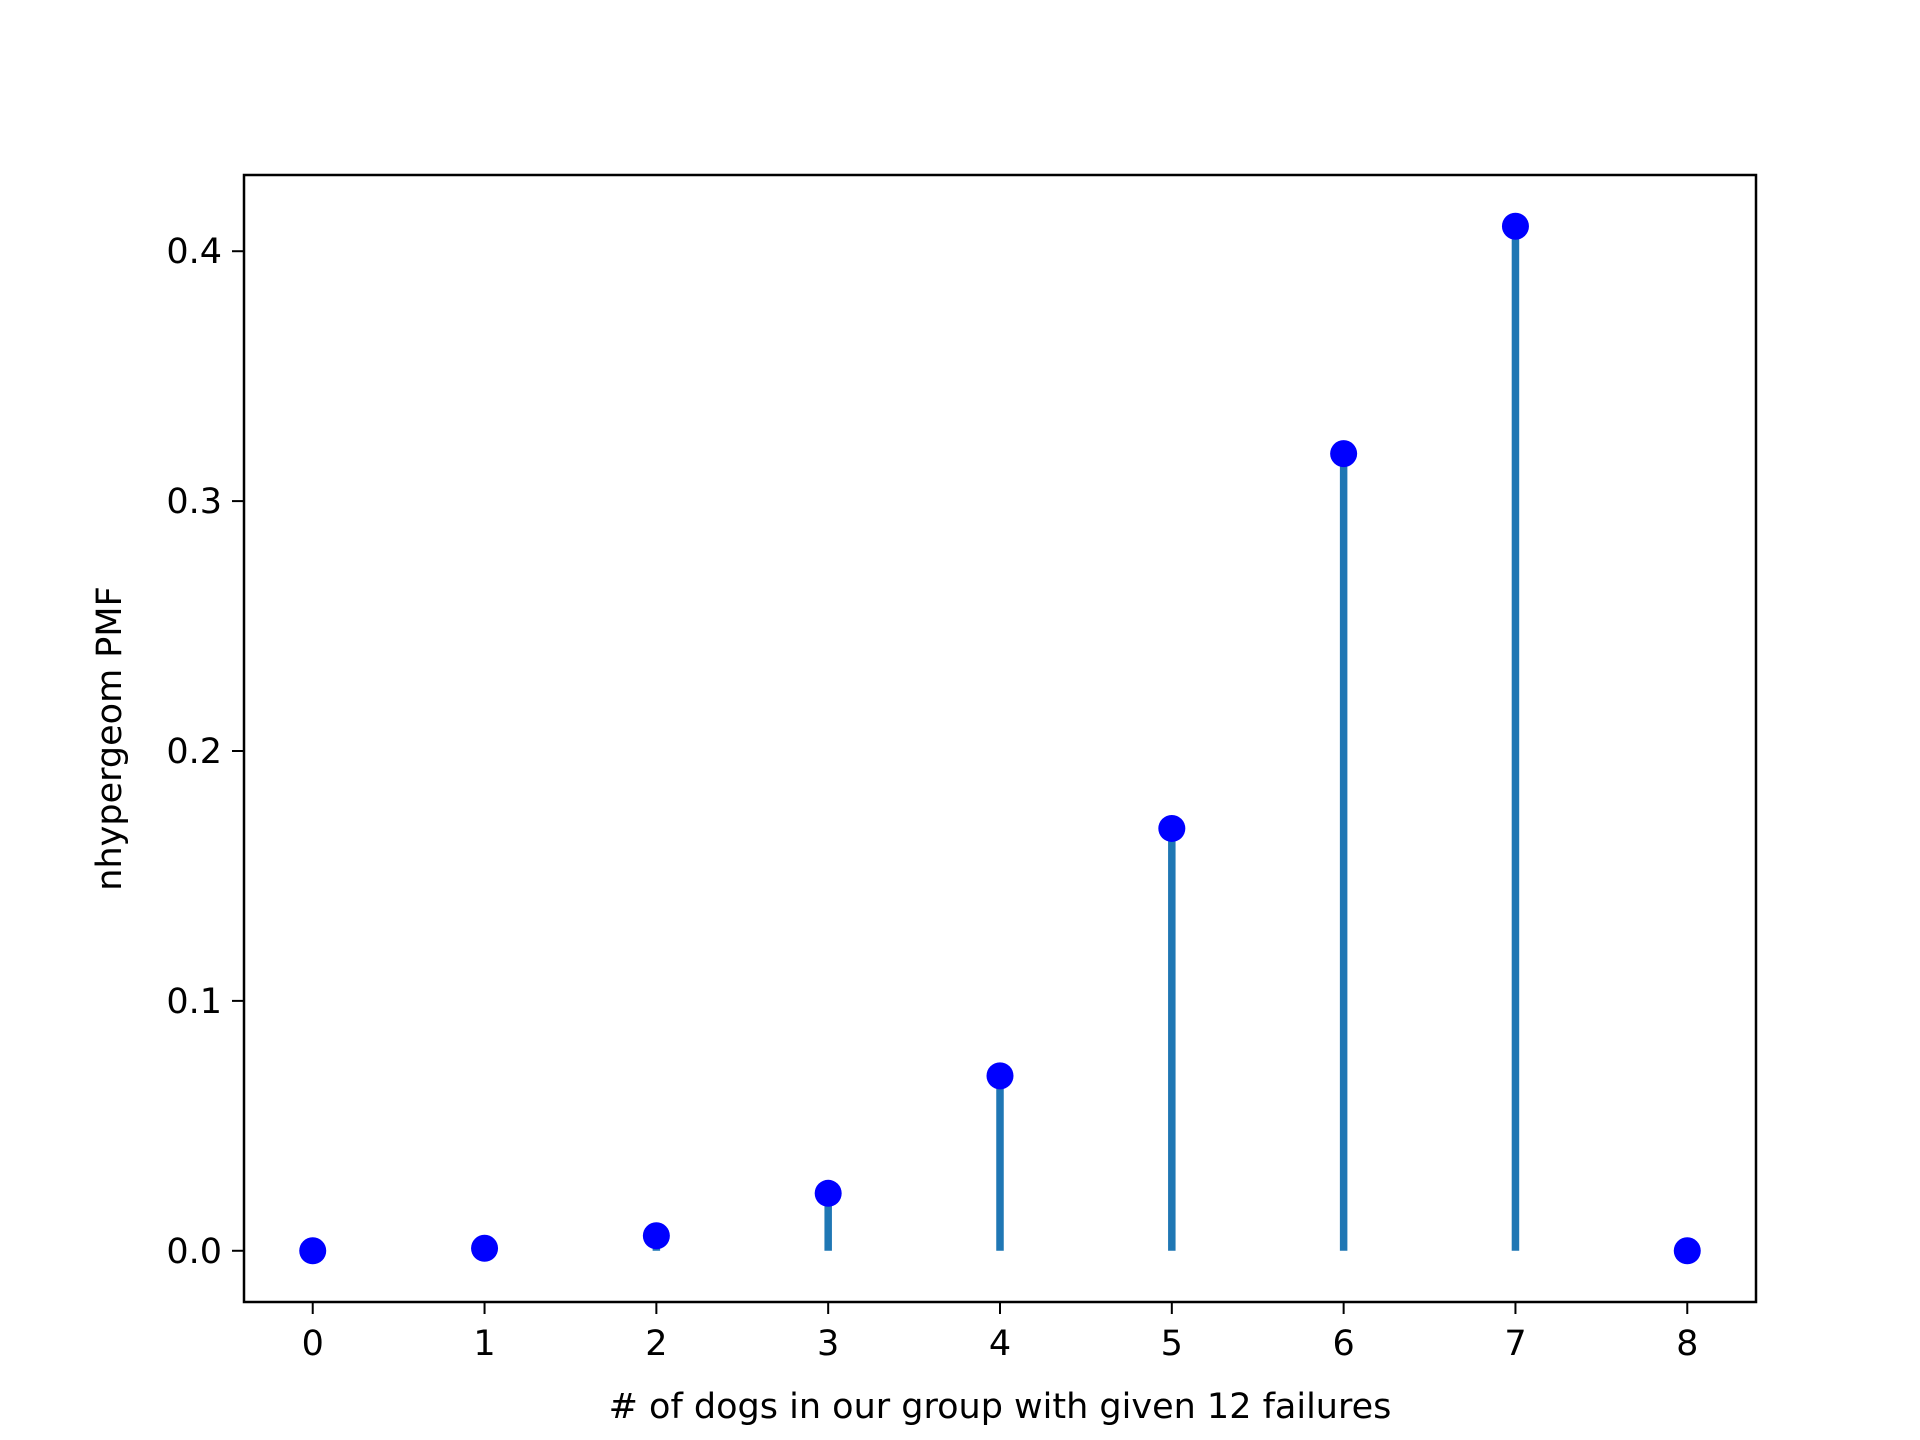 The height and width of the screenshot is (1440, 1920). I want to click on y-axis-ticks: 0.0 0.1 0.2 0.3 0.4, so click(205, 752).